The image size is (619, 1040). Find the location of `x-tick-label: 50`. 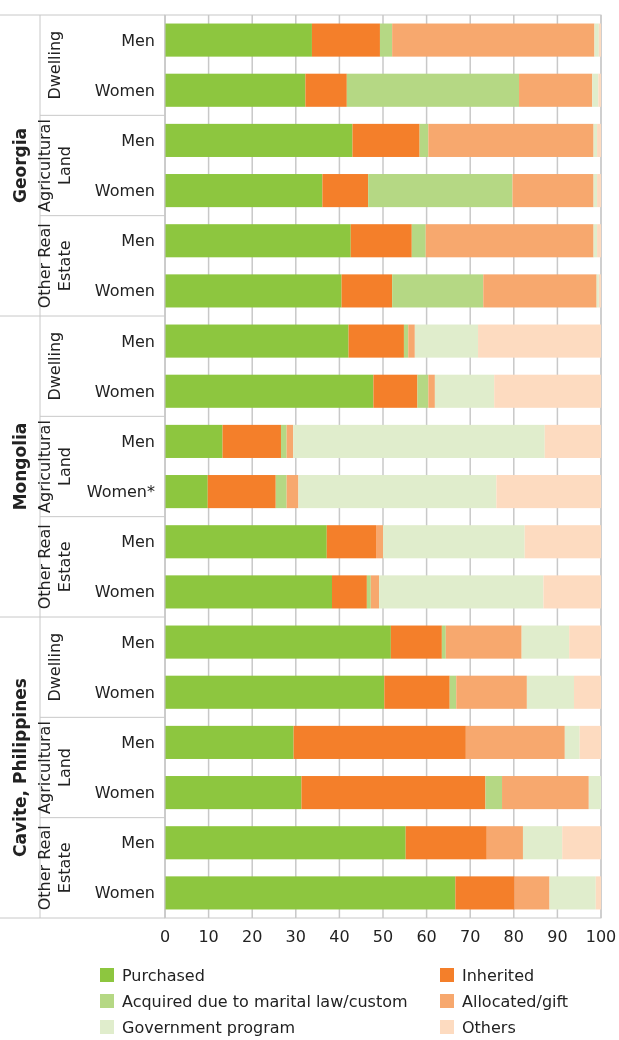

x-tick-label: 50 is located at coordinates (383, 936).